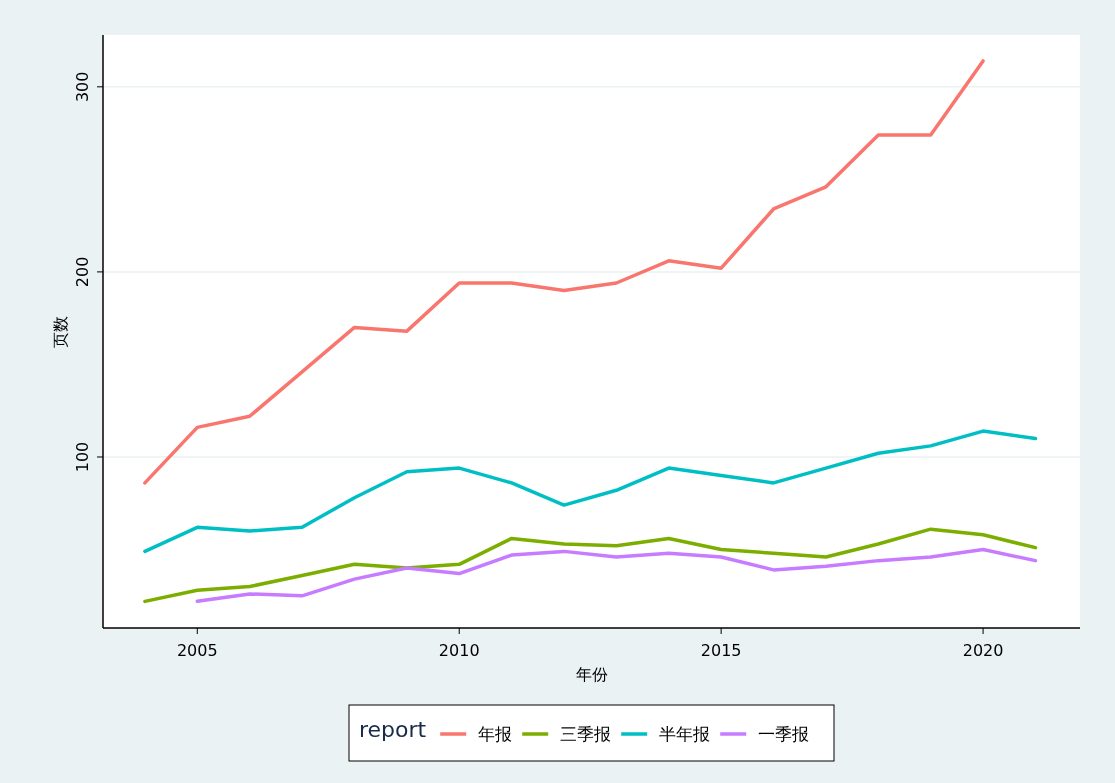 The width and height of the screenshot is (1115, 783). Describe the element at coordinates (586, 734) in the screenshot. I see `legend-label: 三季报` at that location.